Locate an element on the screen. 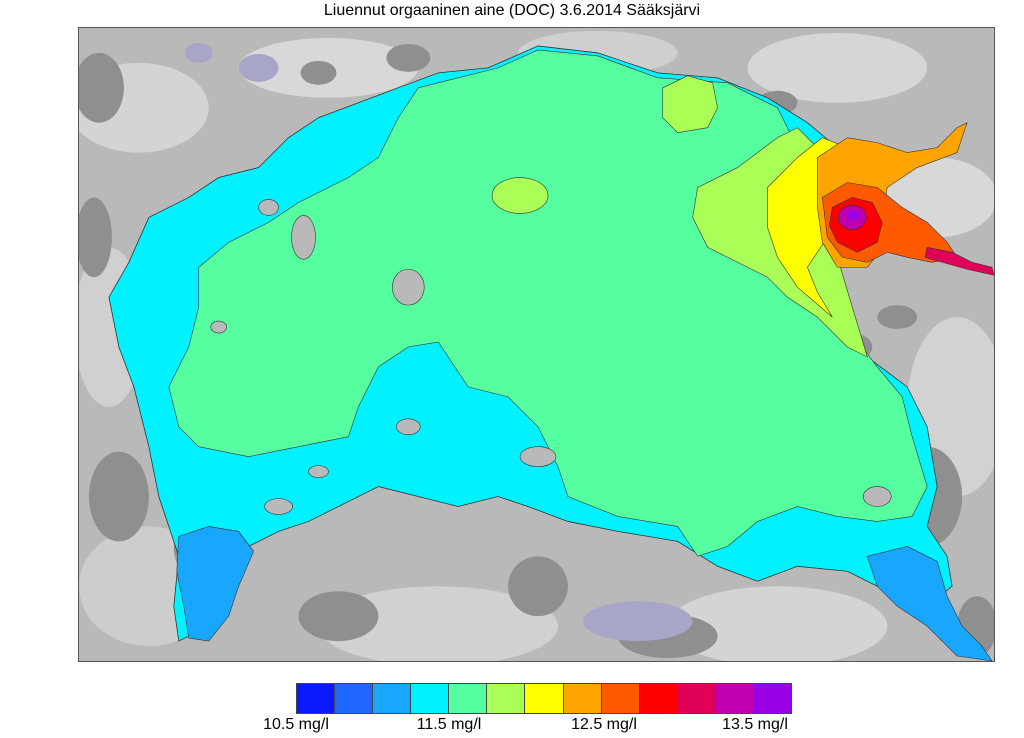  colorbar-legend is located at coordinates (544, 698).